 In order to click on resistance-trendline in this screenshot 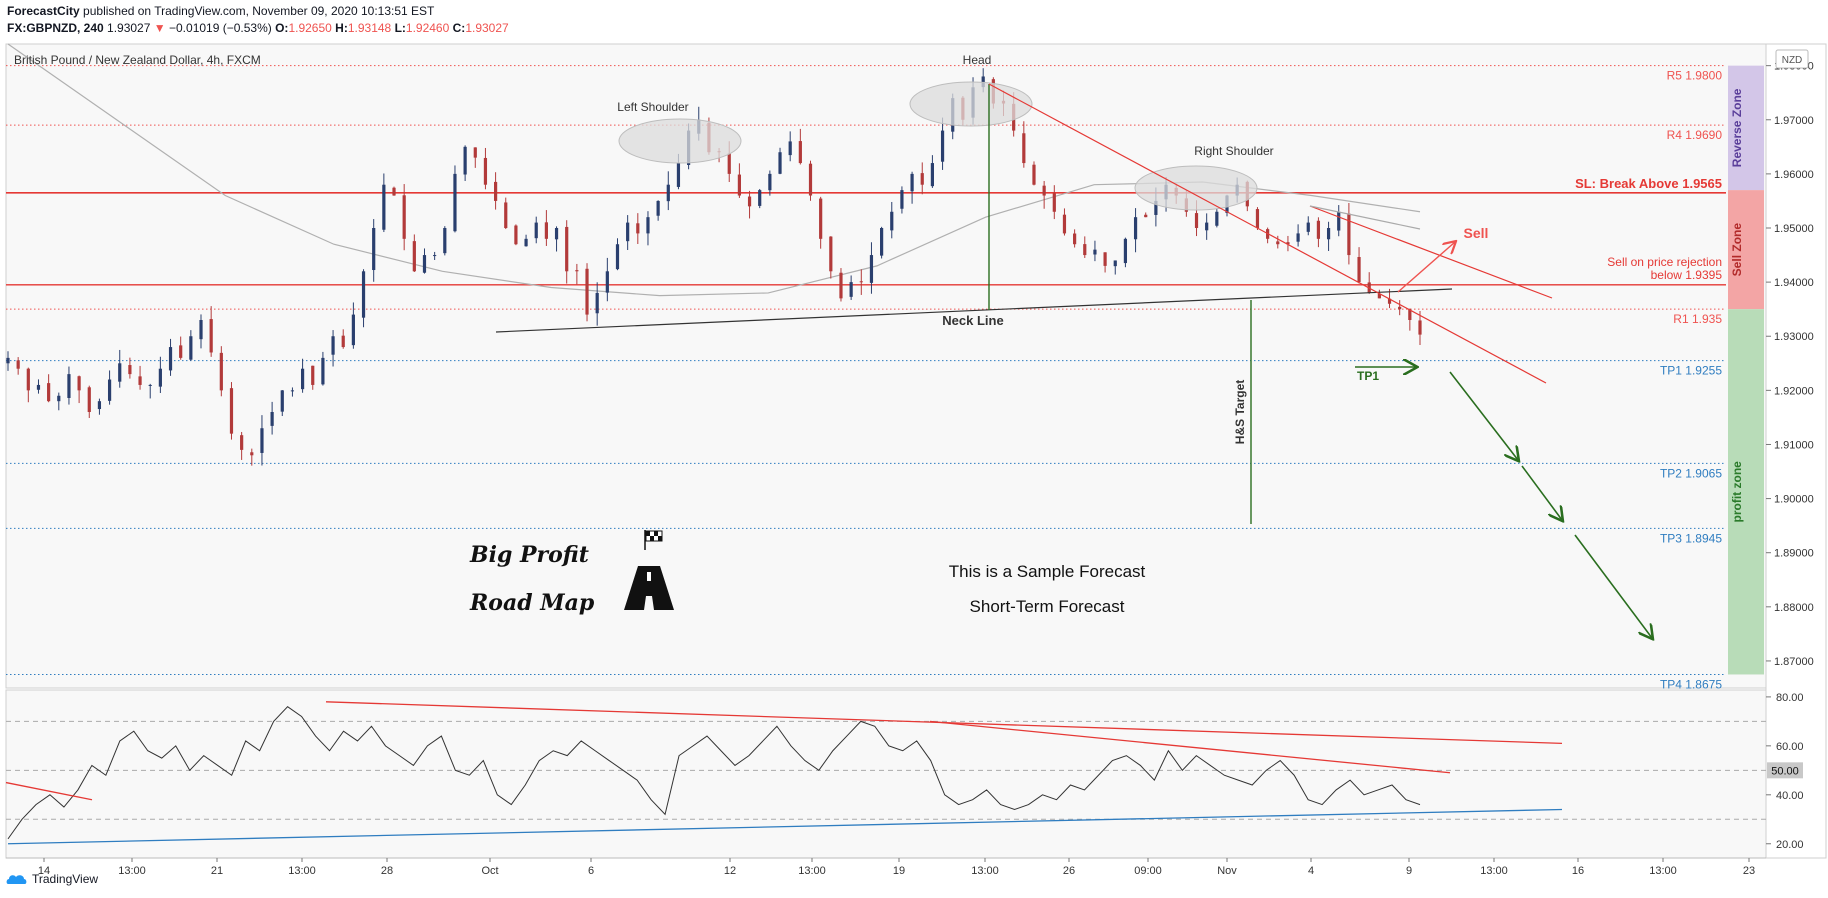, I will do `click(1267, 233)`.